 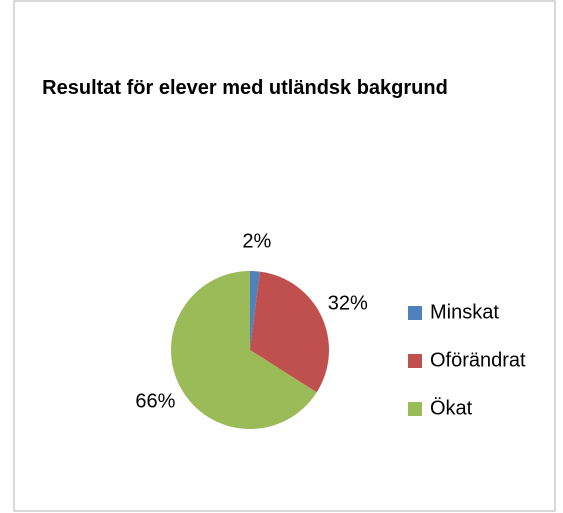 What do you see at coordinates (478, 360) in the screenshot?
I see `legend-label: Oförändrat` at bounding box center [478, 360].